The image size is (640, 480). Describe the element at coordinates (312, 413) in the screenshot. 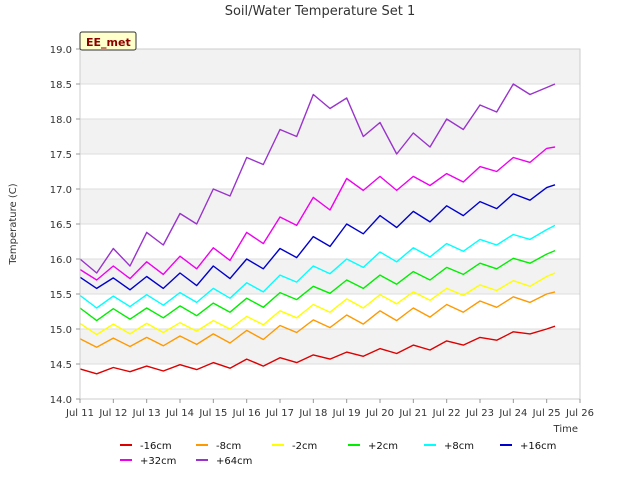

I see `x-tick-label: Jul 18` at that location.